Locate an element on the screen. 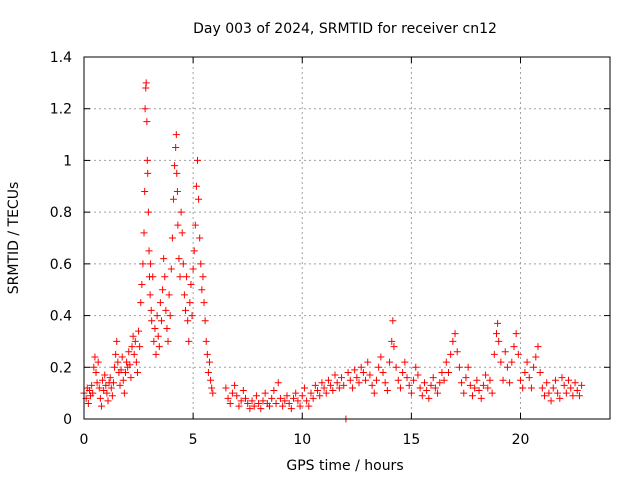  y-axis-label: SRMTID / TECUs is located at coordinates (14, 238).